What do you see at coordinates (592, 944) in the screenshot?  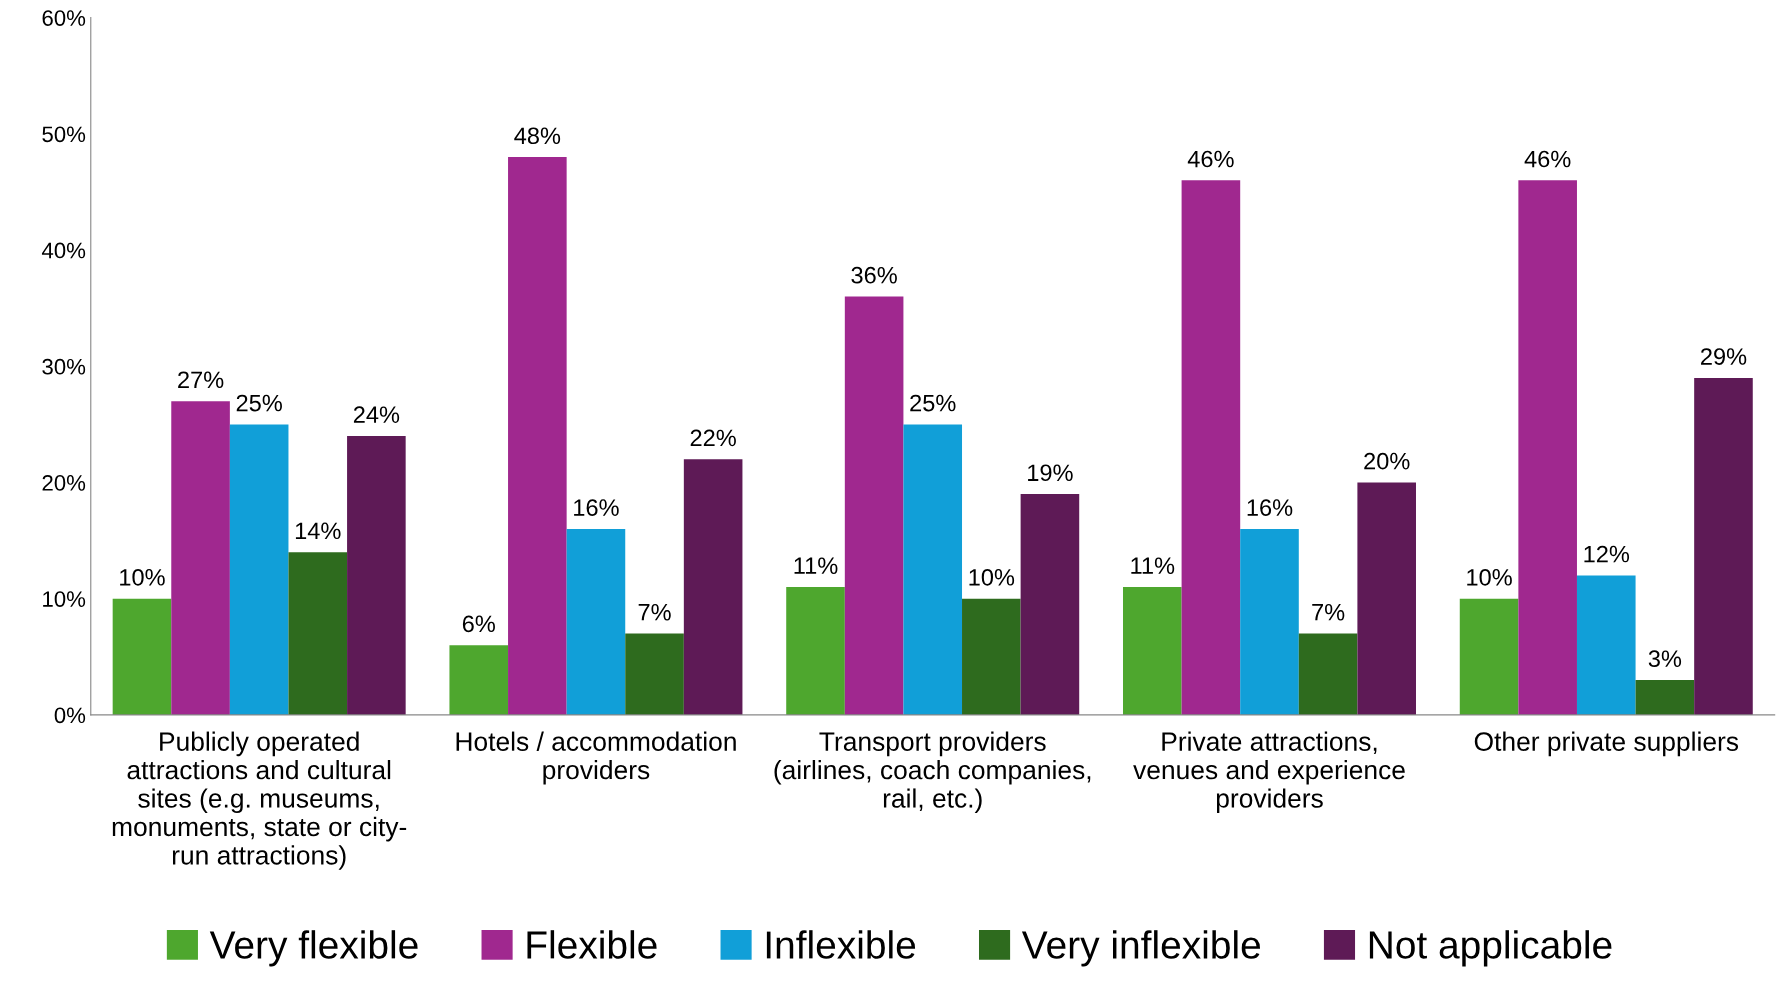 I see `legend-label: Flexible` at bounding box center [592, 944].